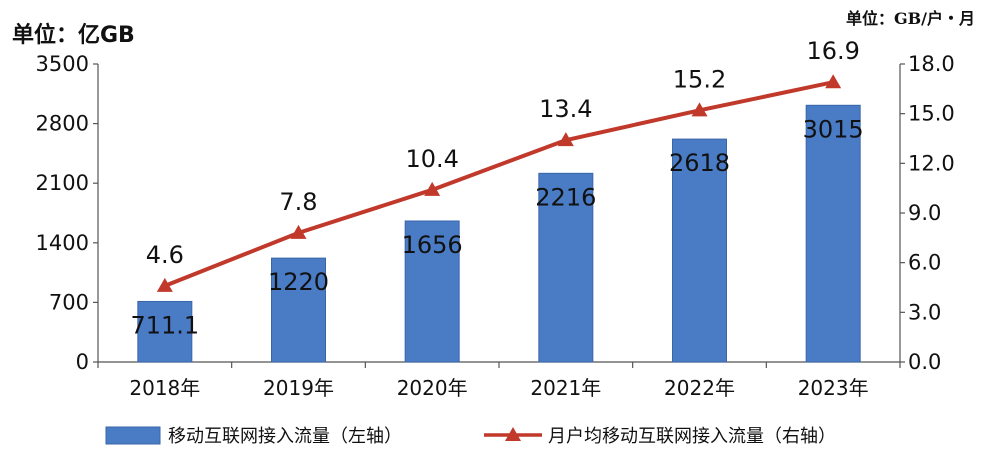  What do you see at coordinates (432, 388) in the screenshot?
I see `x-tick-label: 2020年` at bounding box center [432, 388].